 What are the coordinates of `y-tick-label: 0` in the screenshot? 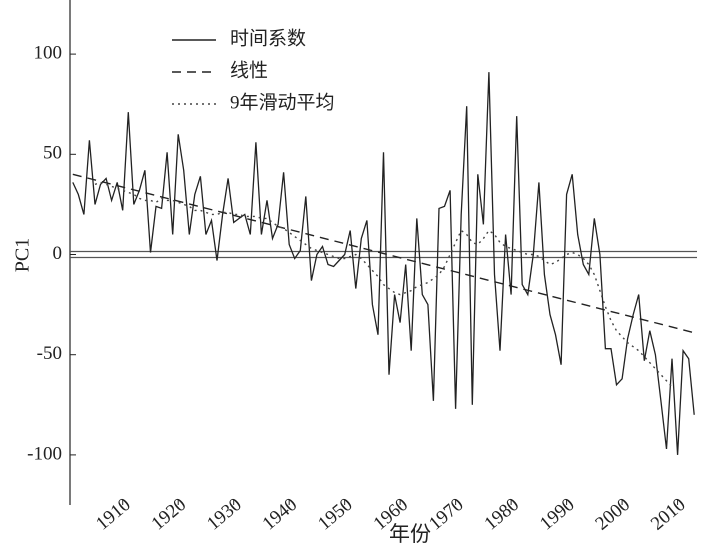 It's located at (58, 253).